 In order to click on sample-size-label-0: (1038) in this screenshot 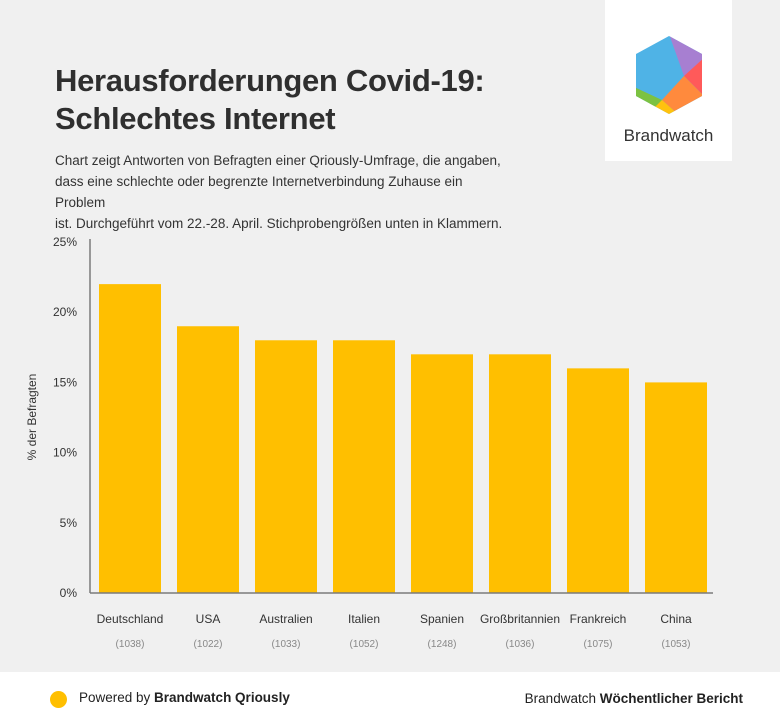, I will do `click(130, 644)`.